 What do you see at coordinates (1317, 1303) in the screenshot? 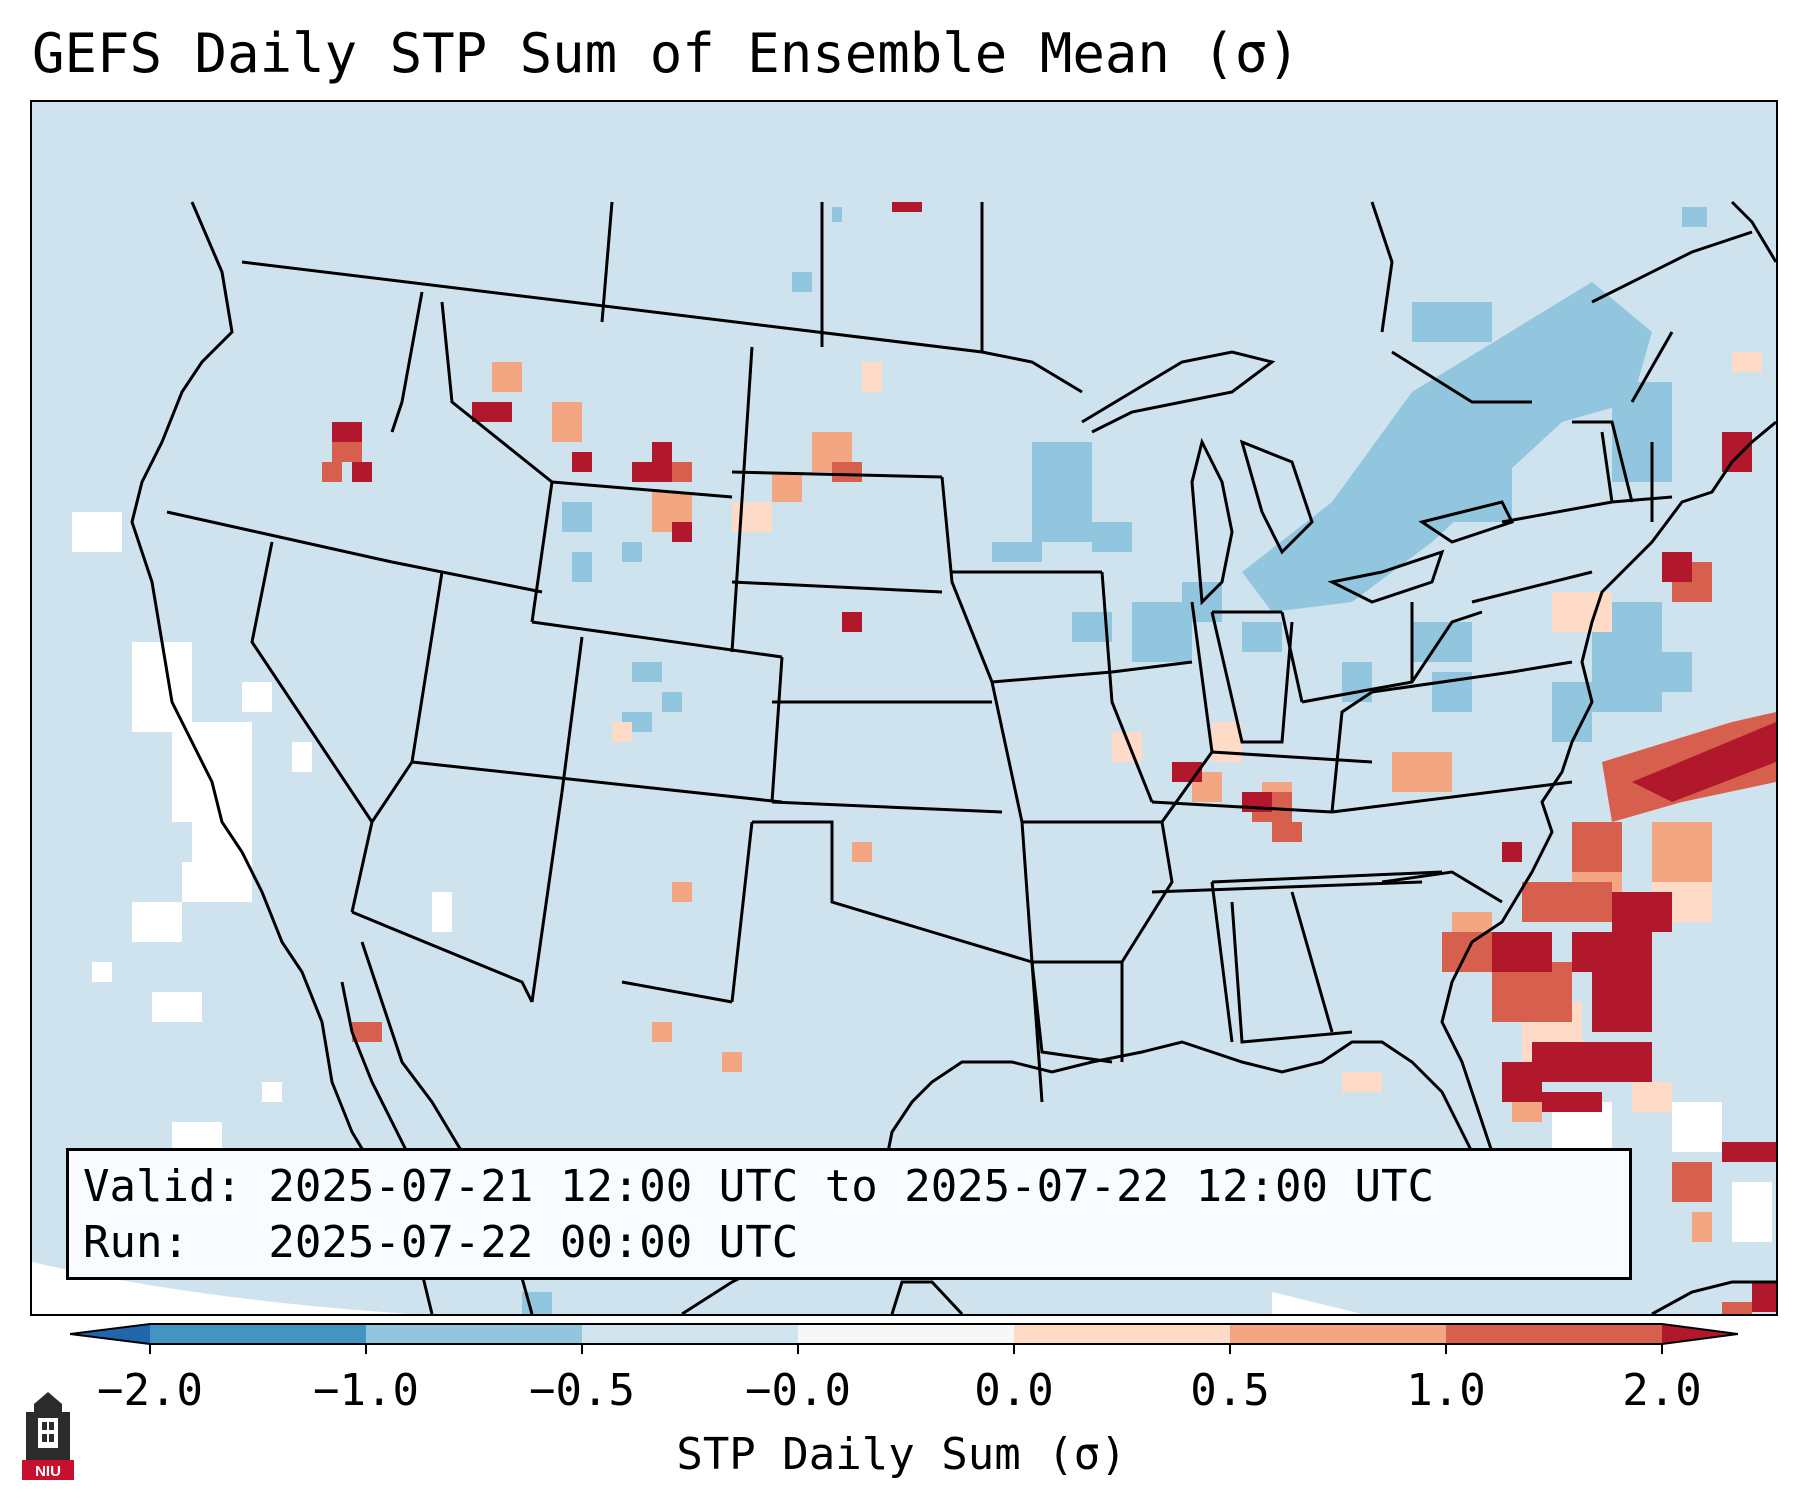
I see `projection-outside-region-right` at bounding box center [1317, 1303].